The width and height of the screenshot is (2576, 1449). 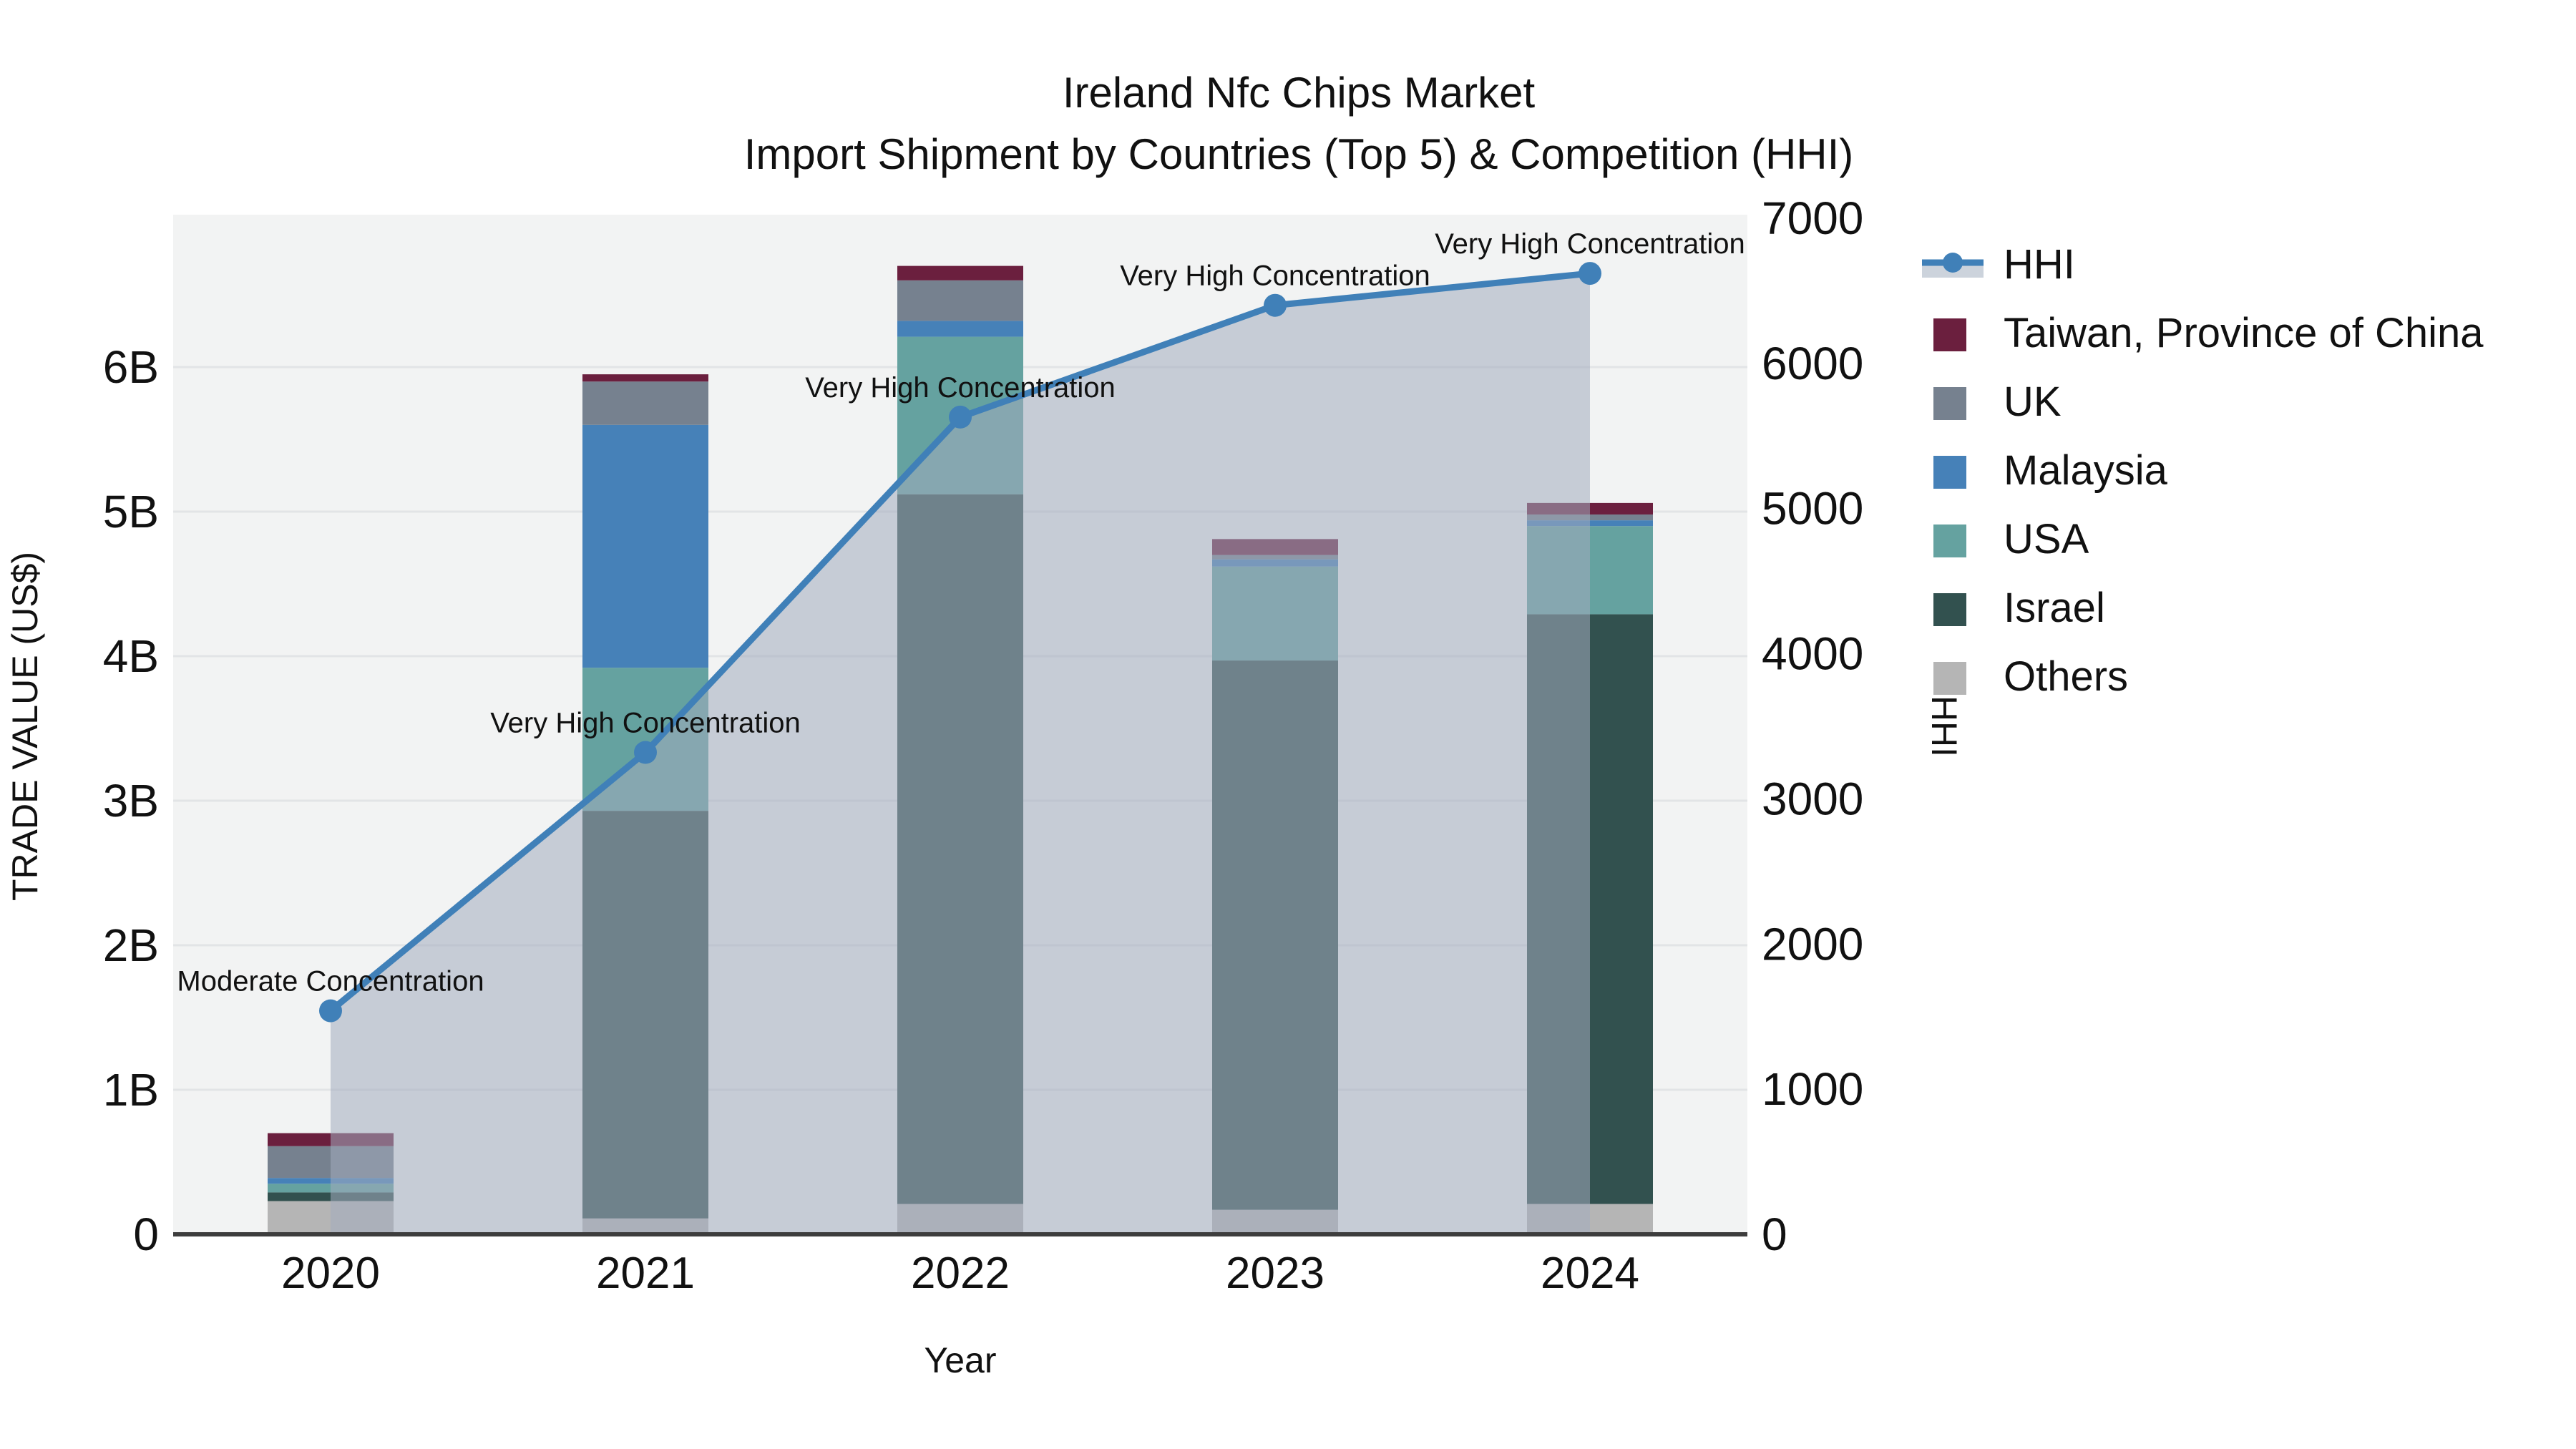 I want to click on x-axis-title: Year, so click(x=960, y=1360).